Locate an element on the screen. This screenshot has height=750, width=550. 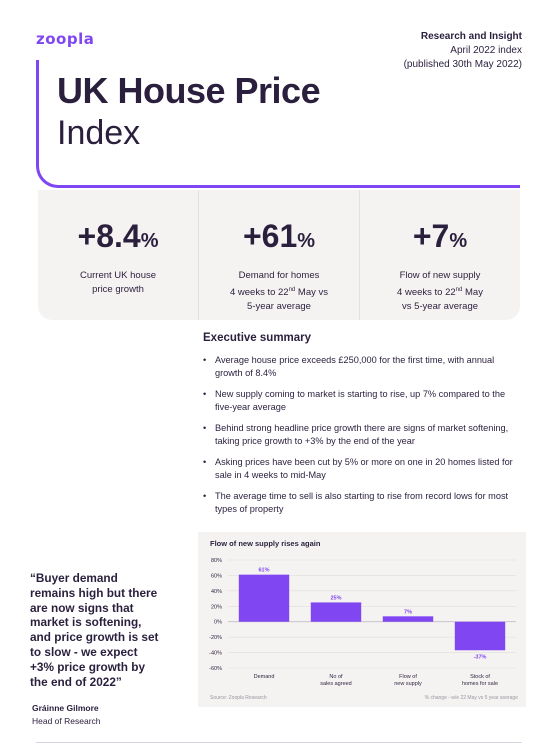
data-label: 61% is located at coordinates (263, 571).